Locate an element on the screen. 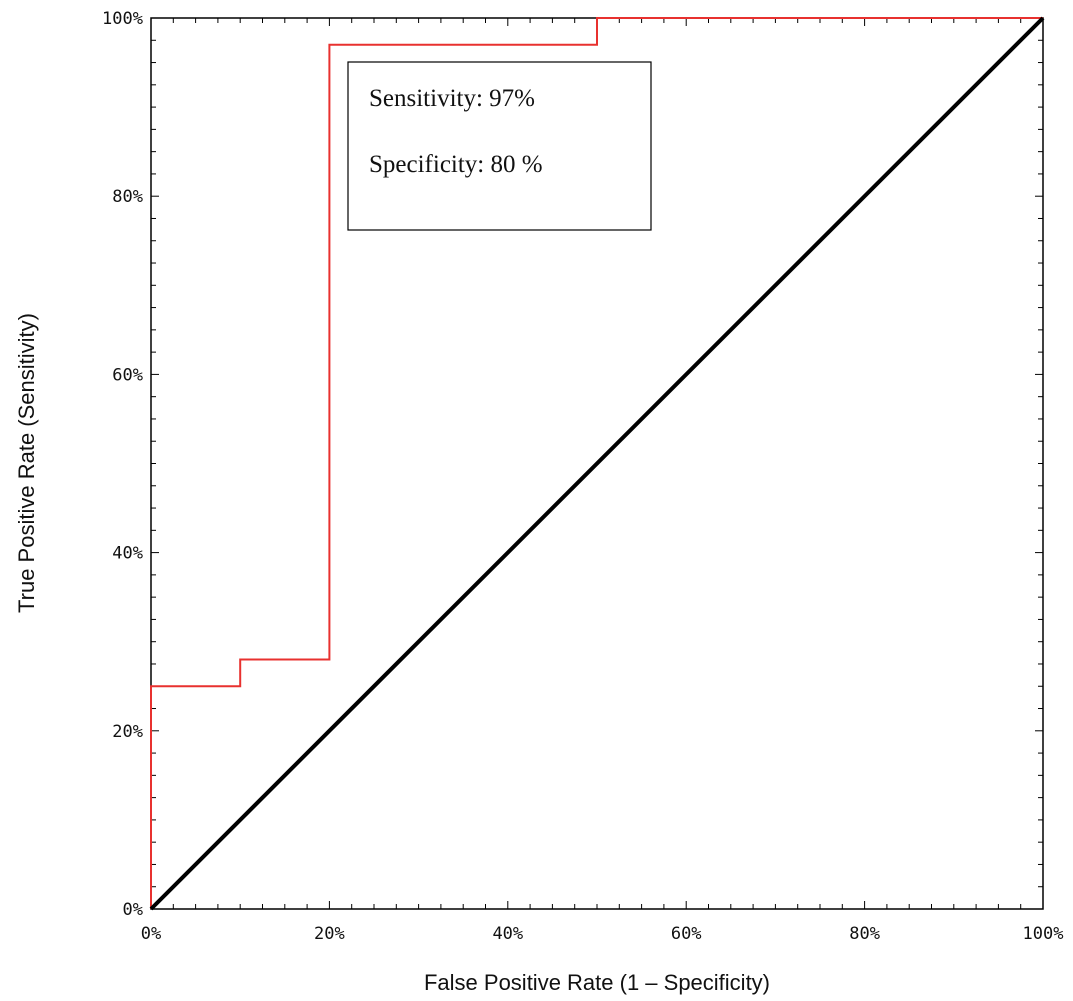 This screenshot has height=1001, width=1073. annotation-specificity: Specificity: 80 % is located at coordinates (456, 164).